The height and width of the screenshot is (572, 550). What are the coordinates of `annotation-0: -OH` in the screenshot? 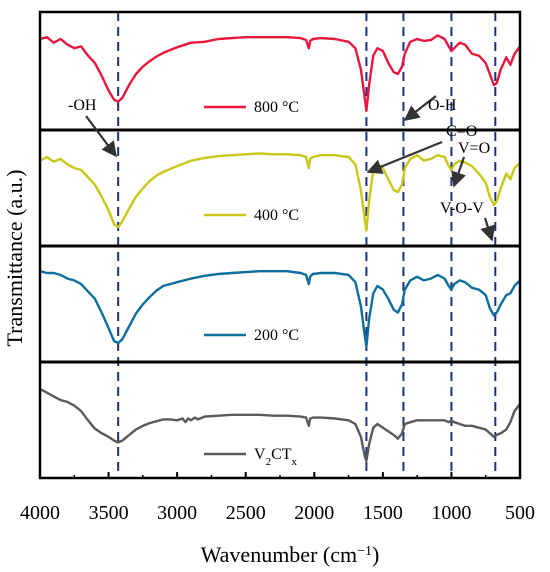 It's located at (92, 127).